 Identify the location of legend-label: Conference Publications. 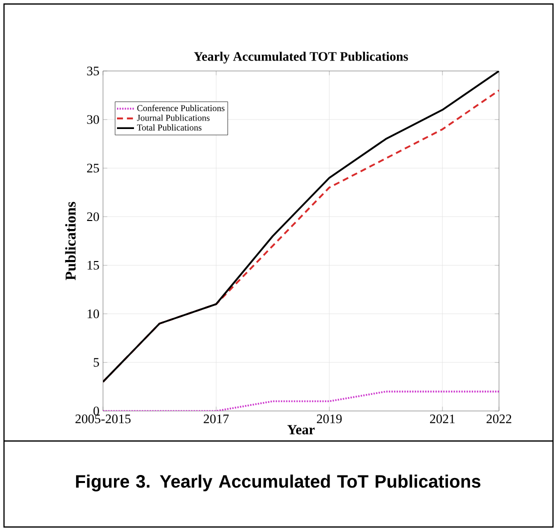
(180, 108).